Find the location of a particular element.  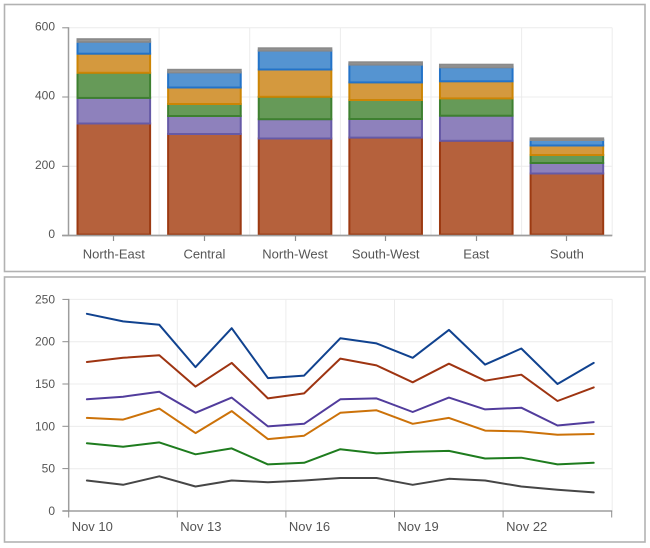

svg-text: East is located at coordinates (476, 254).